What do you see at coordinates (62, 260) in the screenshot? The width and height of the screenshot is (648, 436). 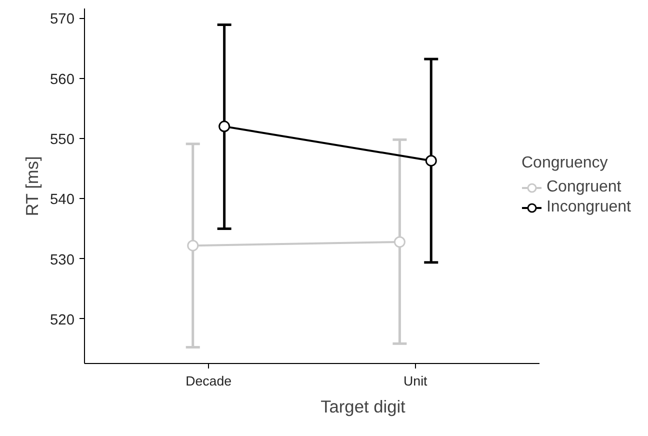 I see `y-tick-label: 530` at bounding box center [62, 260].